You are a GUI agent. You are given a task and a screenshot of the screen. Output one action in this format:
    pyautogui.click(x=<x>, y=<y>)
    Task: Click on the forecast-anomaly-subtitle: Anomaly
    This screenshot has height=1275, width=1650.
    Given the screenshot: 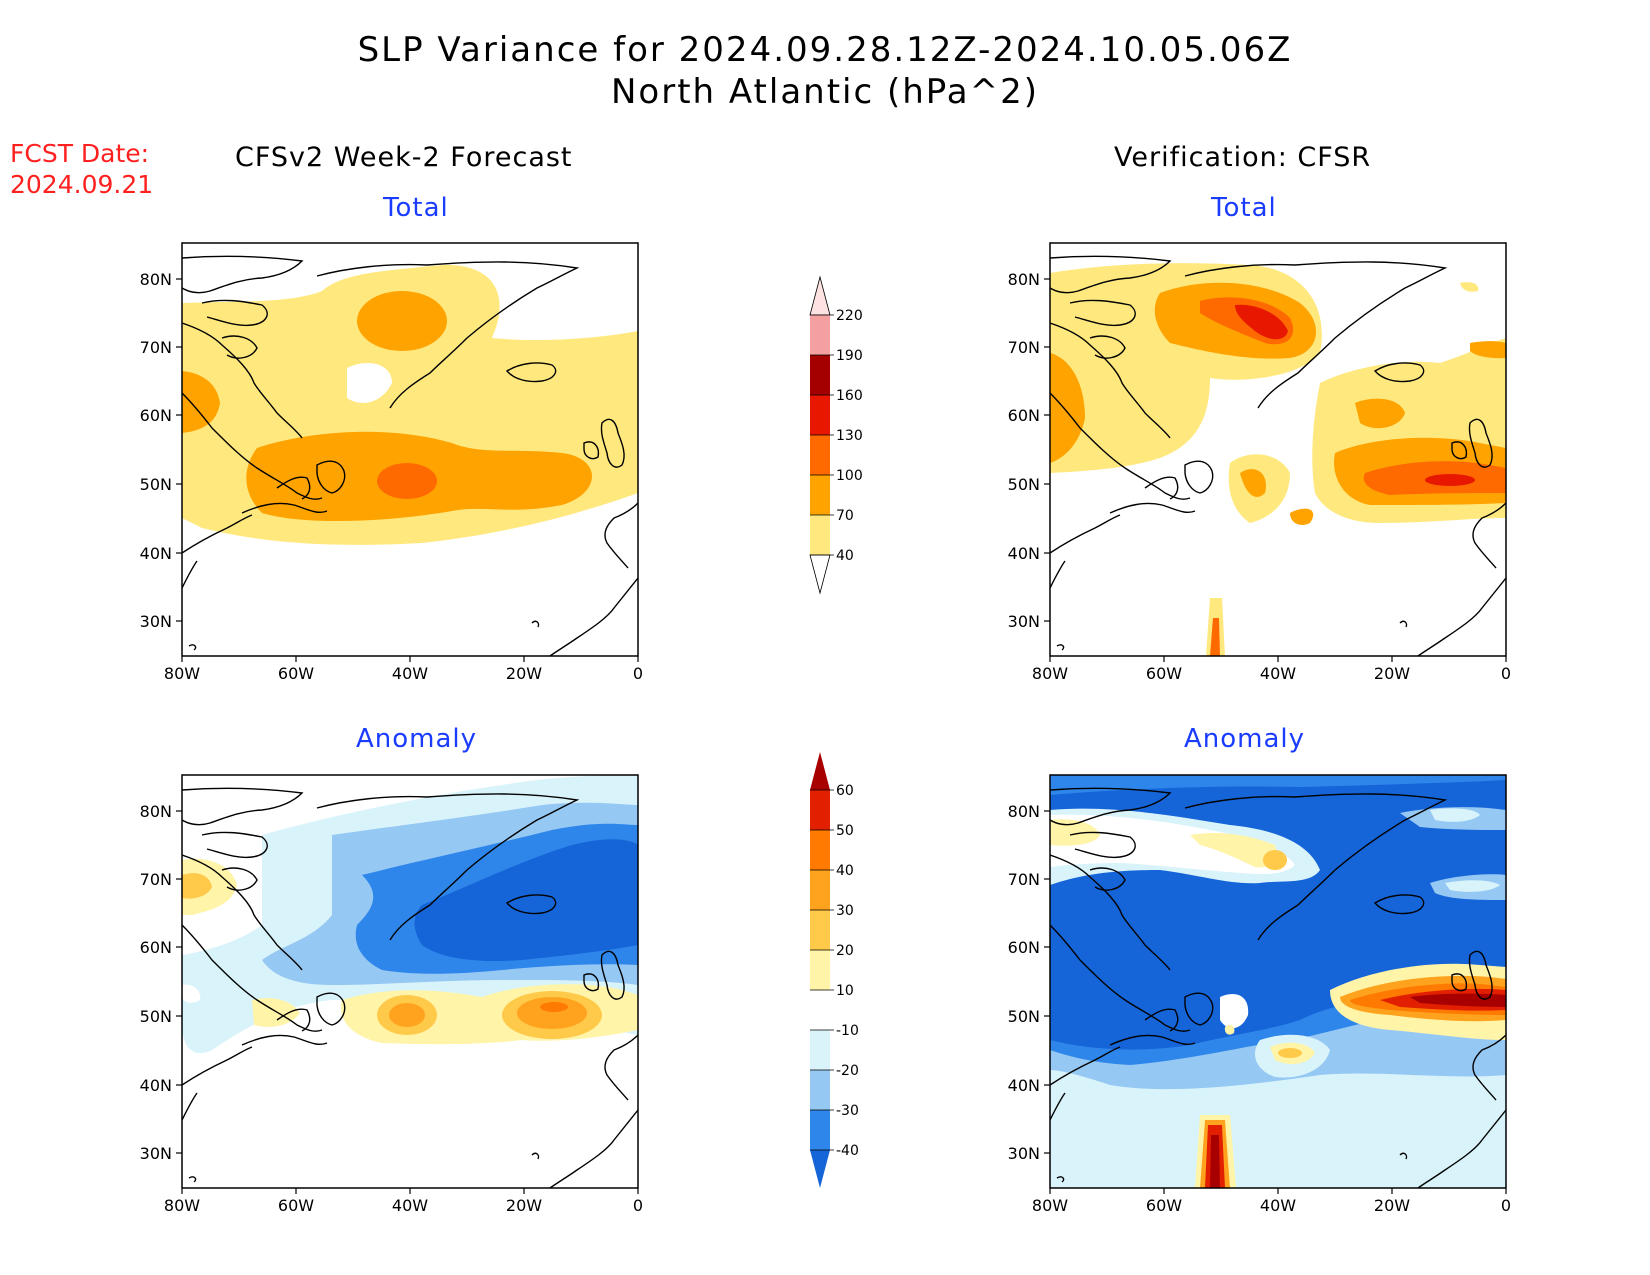 What is the action you would take?
    pyautogui.click(x=417, y=739)
    